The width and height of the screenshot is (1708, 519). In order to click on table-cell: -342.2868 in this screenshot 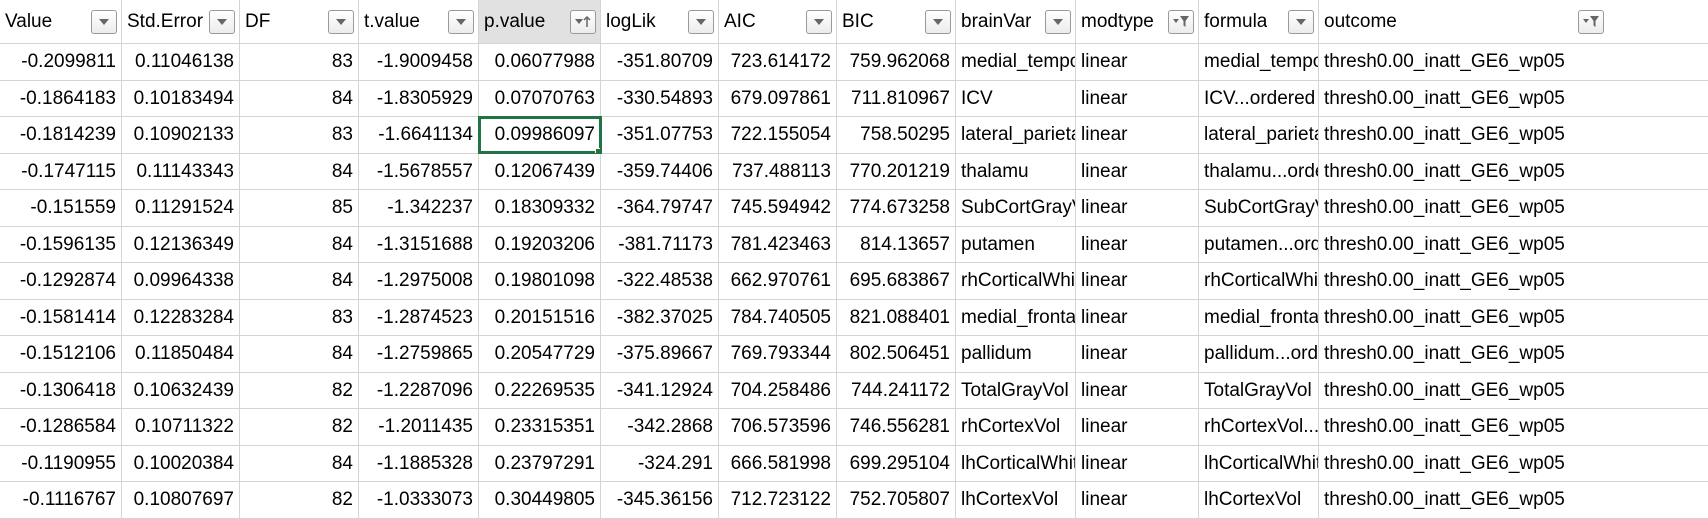, I will do `click(660, 427)`.